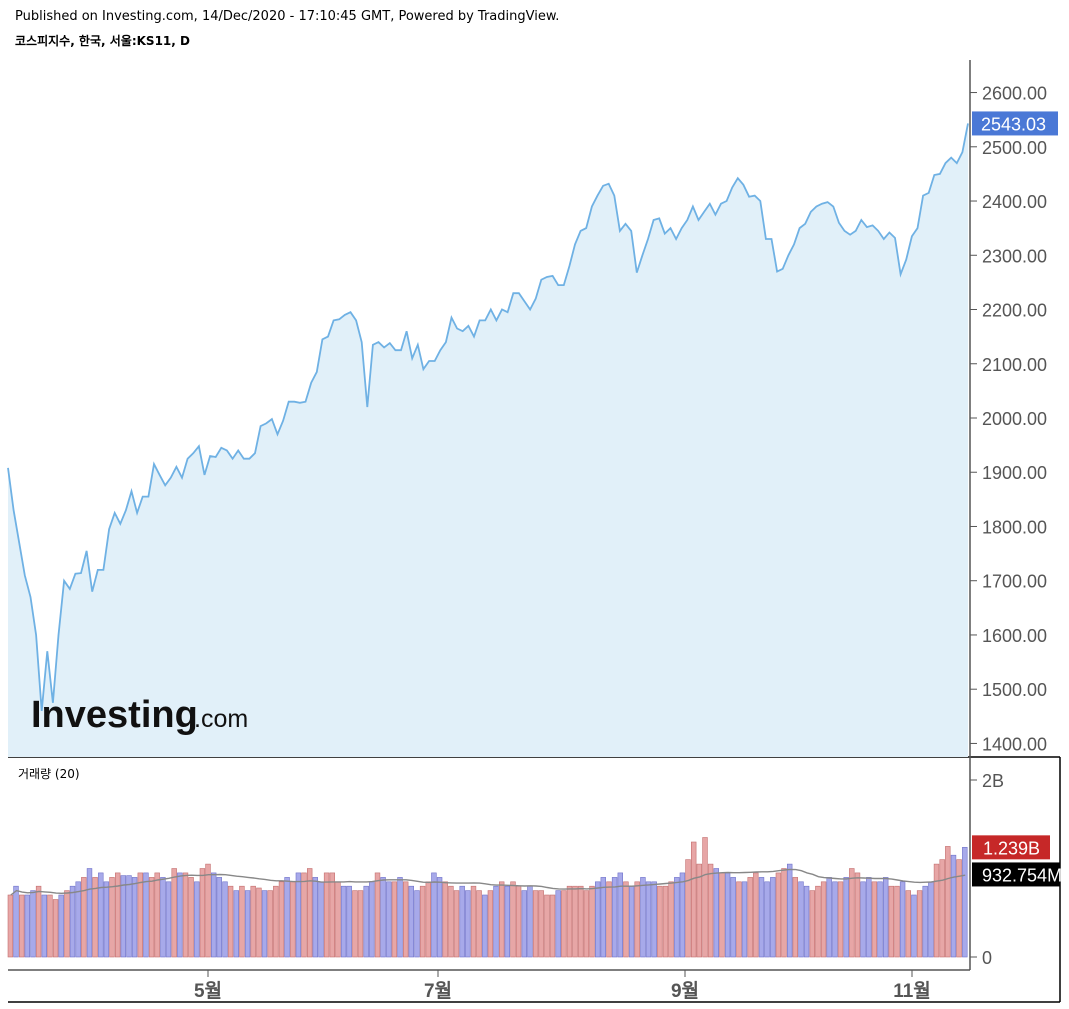 The height and width of the screenshot is (1009, 1069). Describe the element at coordinates (993, 781) in the screenshot. I see `volume-tick-label: 2B` at that location.